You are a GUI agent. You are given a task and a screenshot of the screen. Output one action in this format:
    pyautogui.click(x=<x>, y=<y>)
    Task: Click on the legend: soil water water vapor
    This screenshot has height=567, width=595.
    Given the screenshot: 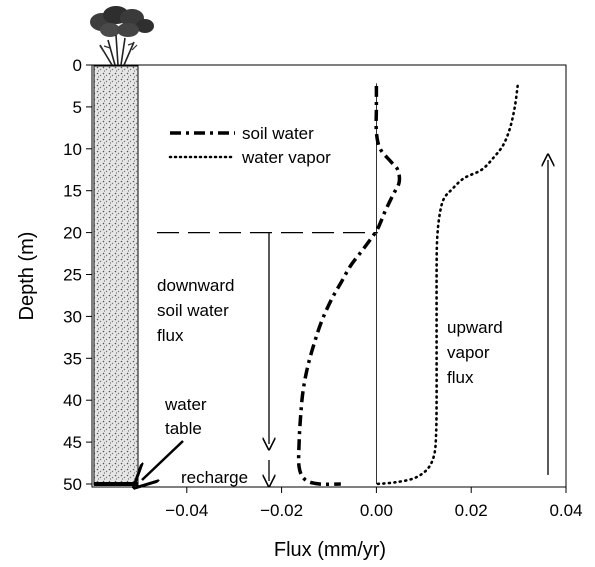 What is the action you would take?
    pyautogui.click(x=249, y=145)
    